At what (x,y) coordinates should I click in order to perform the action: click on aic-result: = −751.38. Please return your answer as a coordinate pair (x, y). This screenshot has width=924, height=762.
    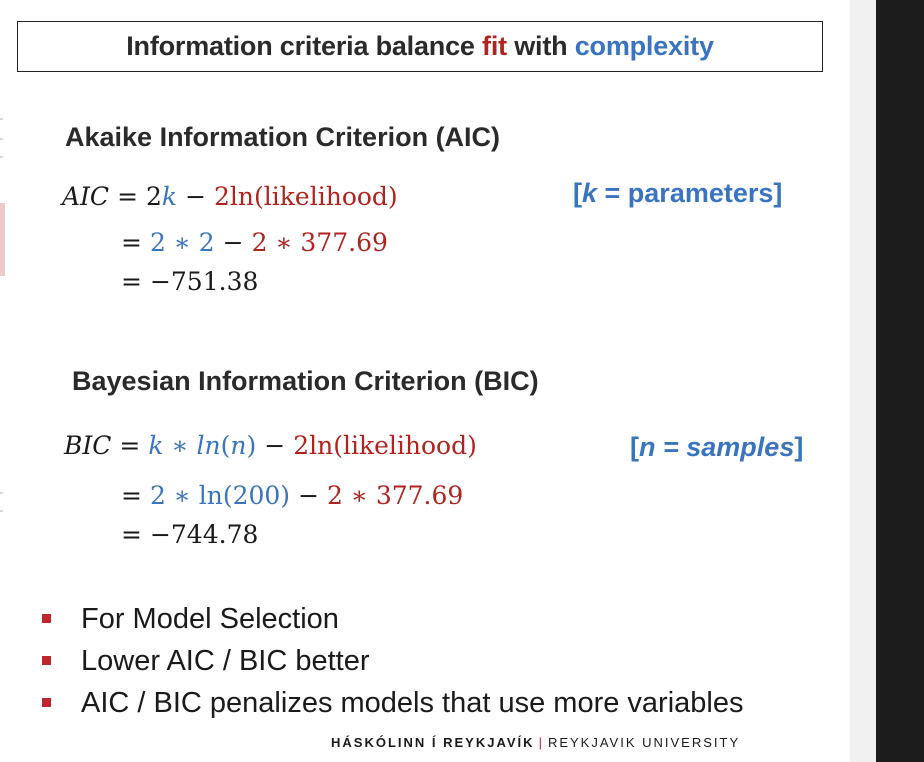
    Looking at the image, I should click on (190, 281).